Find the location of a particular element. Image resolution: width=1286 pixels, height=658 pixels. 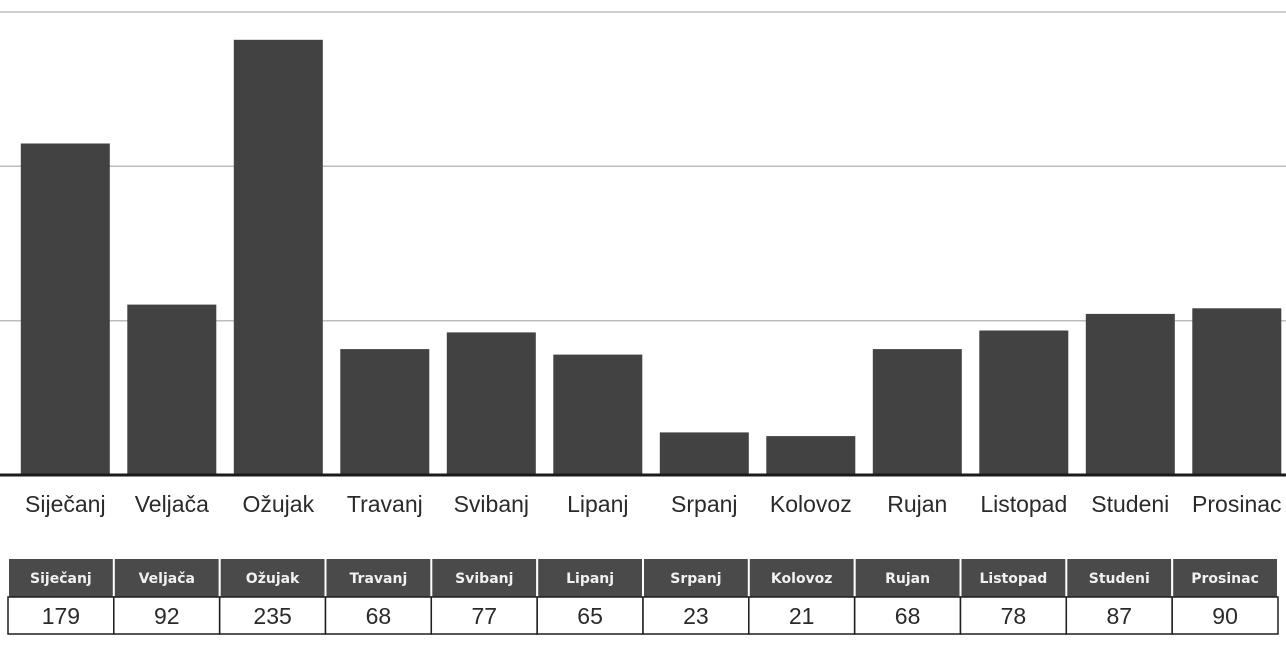

table-value-label: 77 is located at coordinates (485, 616).